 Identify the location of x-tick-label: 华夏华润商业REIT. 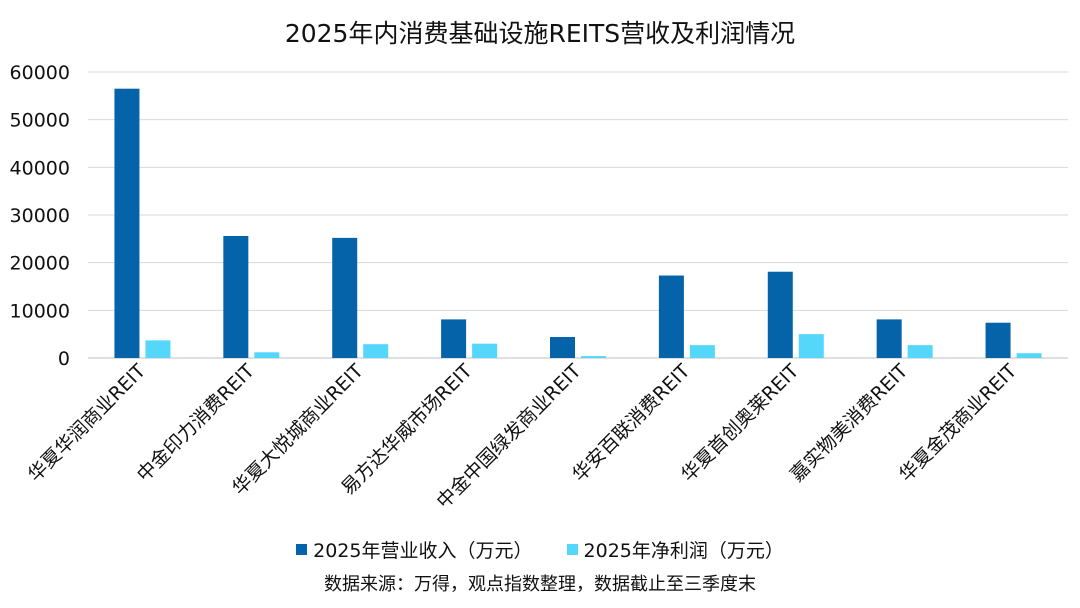
(87, 423).